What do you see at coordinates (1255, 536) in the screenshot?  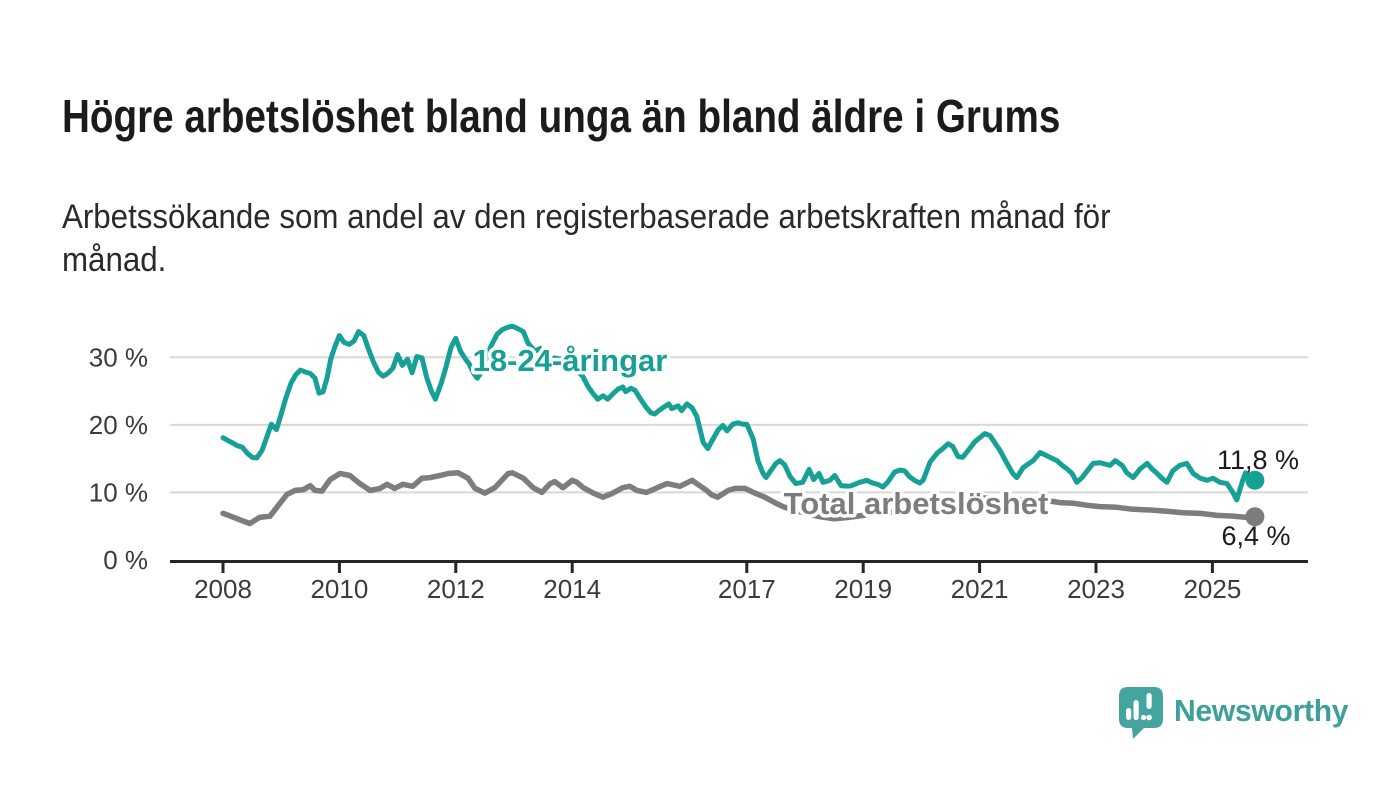 I see `series-end-value-label: 6,4 %` at bounding box center [1255, 536].